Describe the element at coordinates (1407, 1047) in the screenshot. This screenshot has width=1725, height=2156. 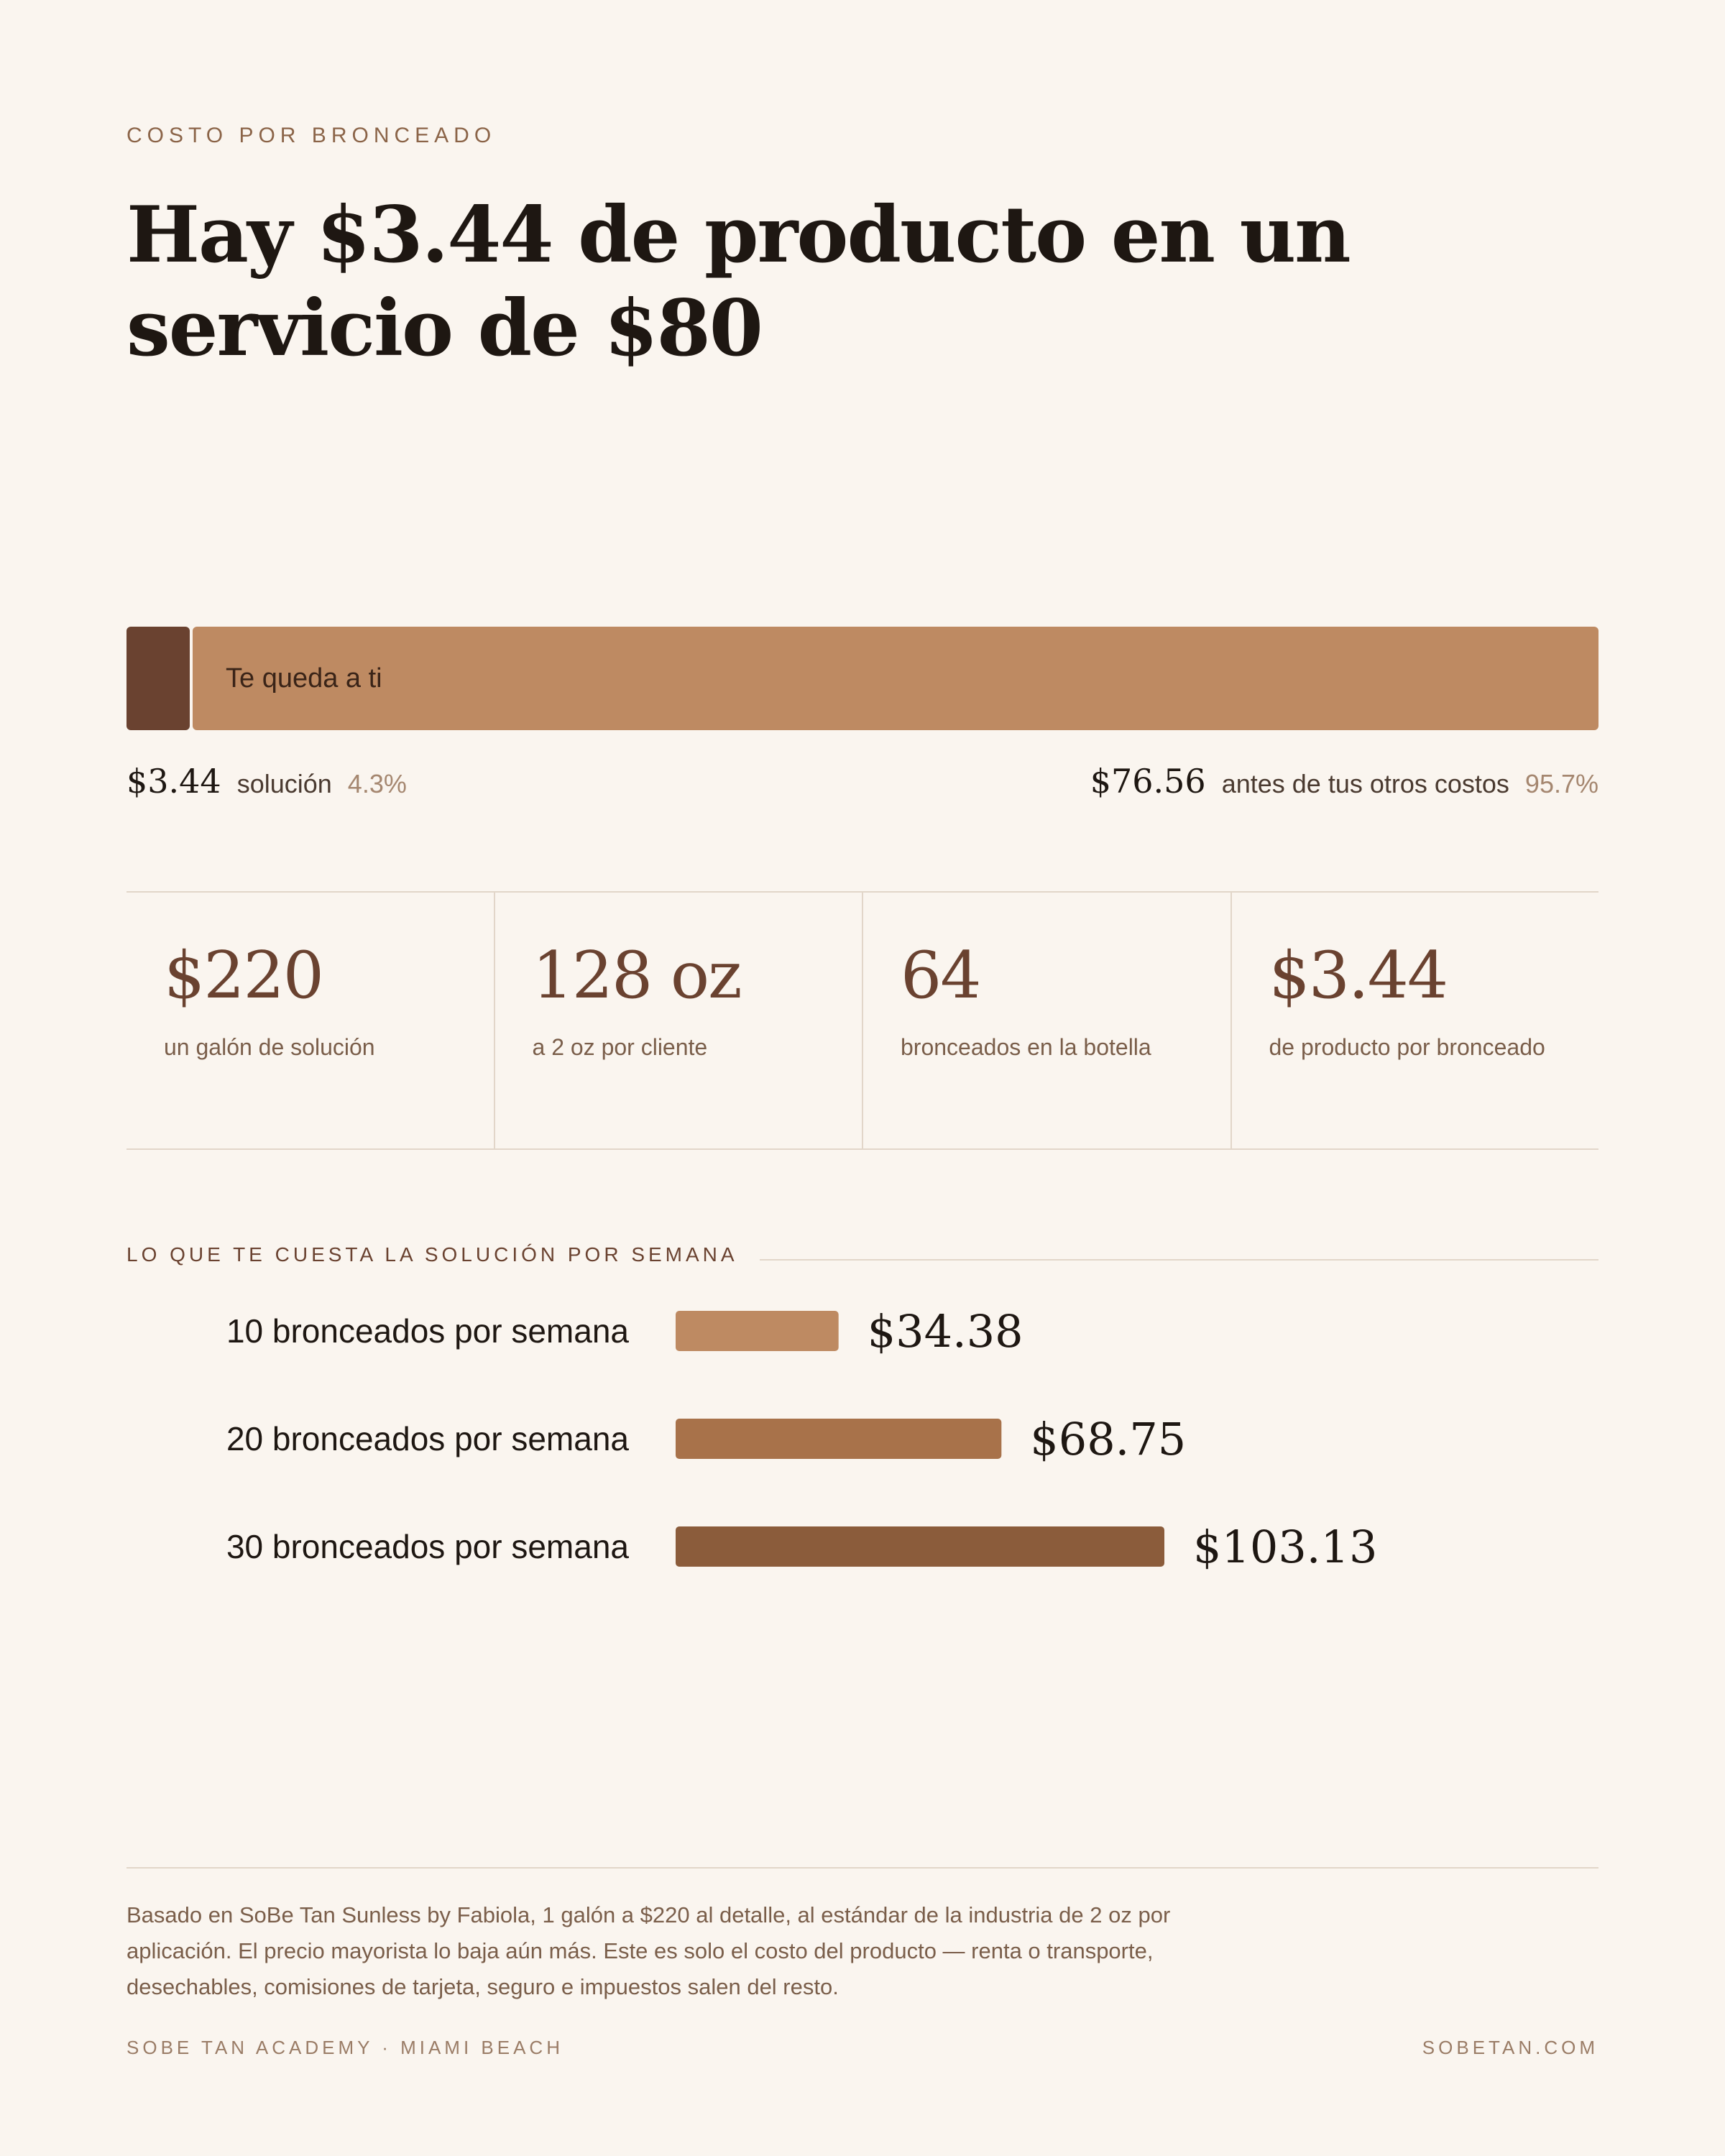
I see `stat-label: de producto por bronceado` at that location.